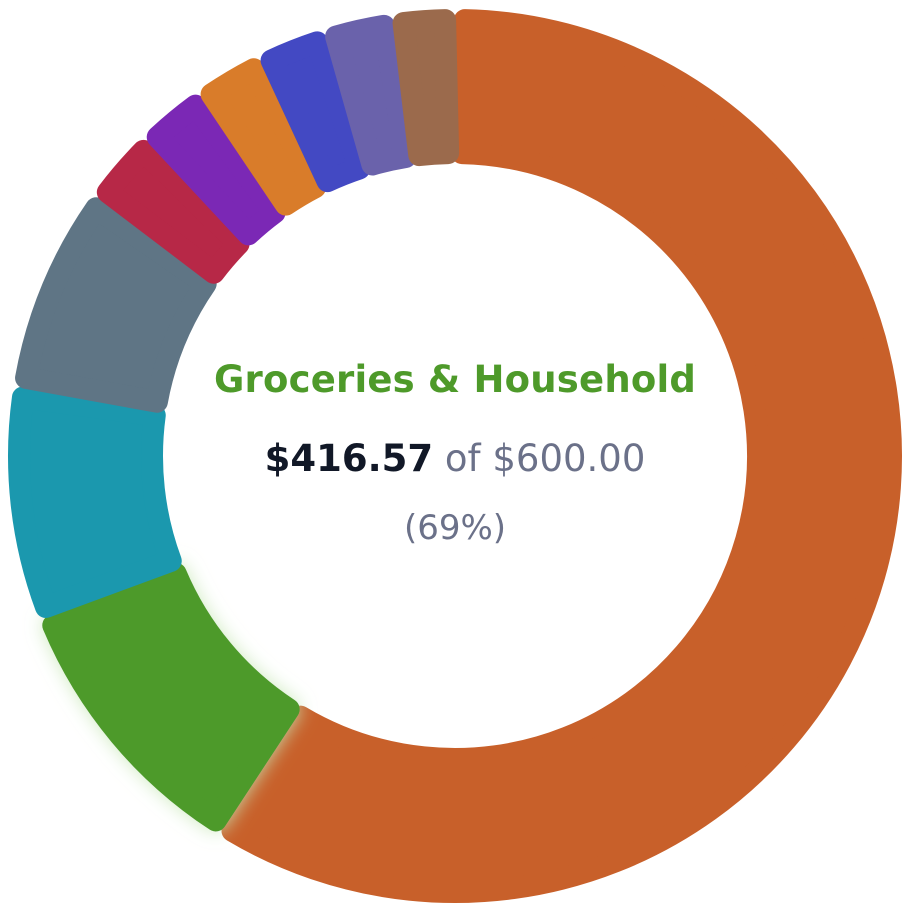 The height and width of the screenshot is (912, 910). I want to click on of-text: of, so click(462, 458).